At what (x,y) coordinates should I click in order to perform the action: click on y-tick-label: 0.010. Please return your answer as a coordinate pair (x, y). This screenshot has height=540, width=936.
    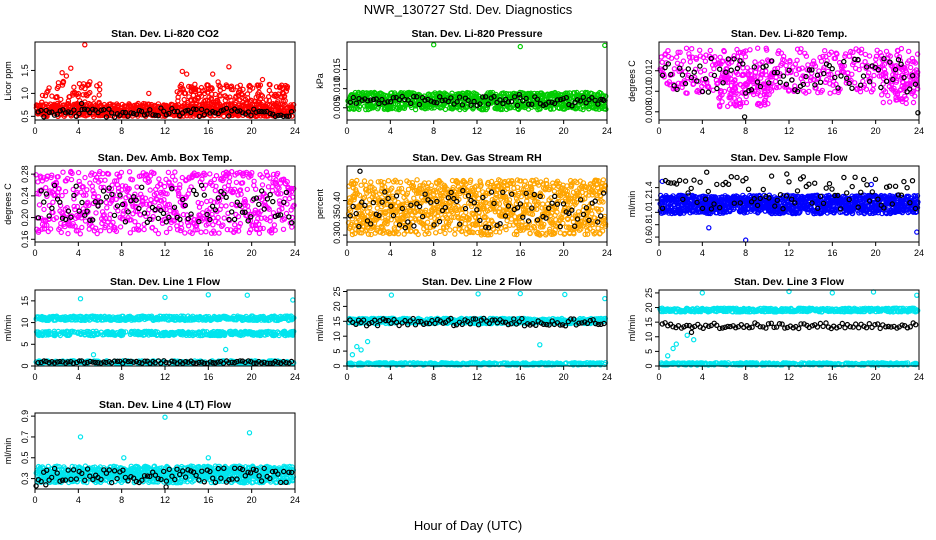
    Looking at the image, I should click on (649, 91).